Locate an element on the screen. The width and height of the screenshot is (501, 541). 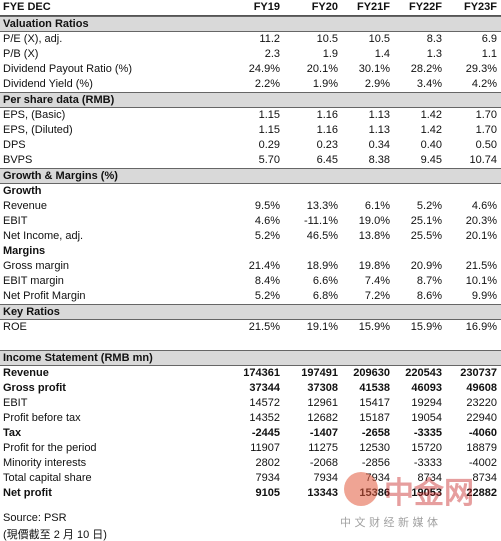
watermark-icon is located at coordinates (361, 489).